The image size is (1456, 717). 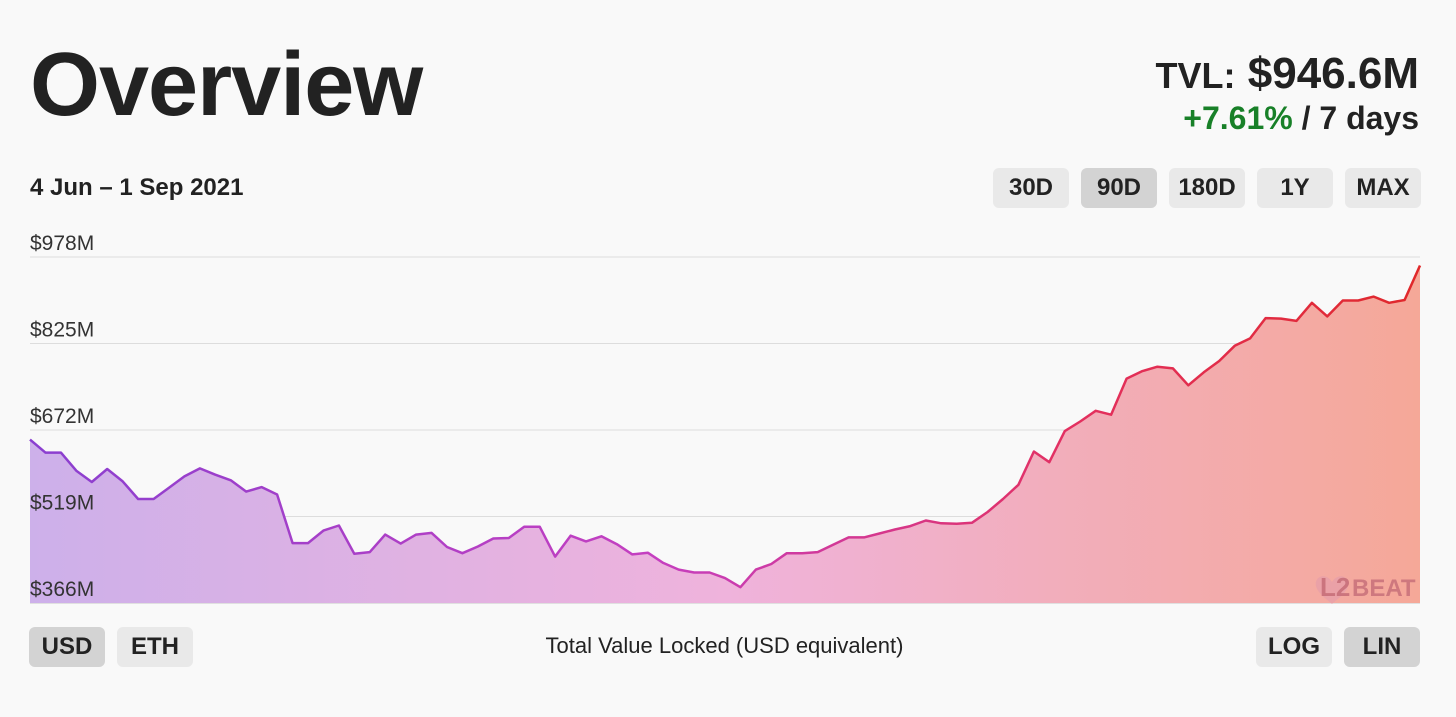 I want to click on y-tick-label: $366M, so click(x=62, y=589).